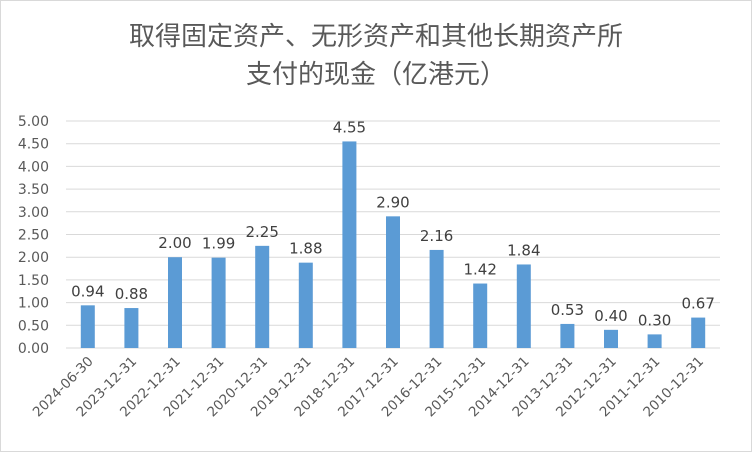  Describe the element at coordinates (436, 236) in the screenshot. I see `data-label: 2.16` at that location.